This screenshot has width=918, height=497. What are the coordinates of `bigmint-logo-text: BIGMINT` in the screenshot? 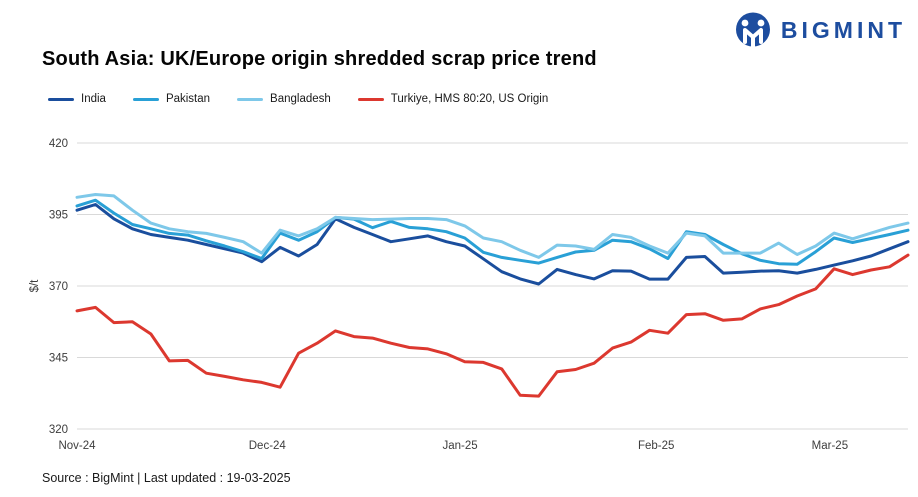 It's located at (843, 29).